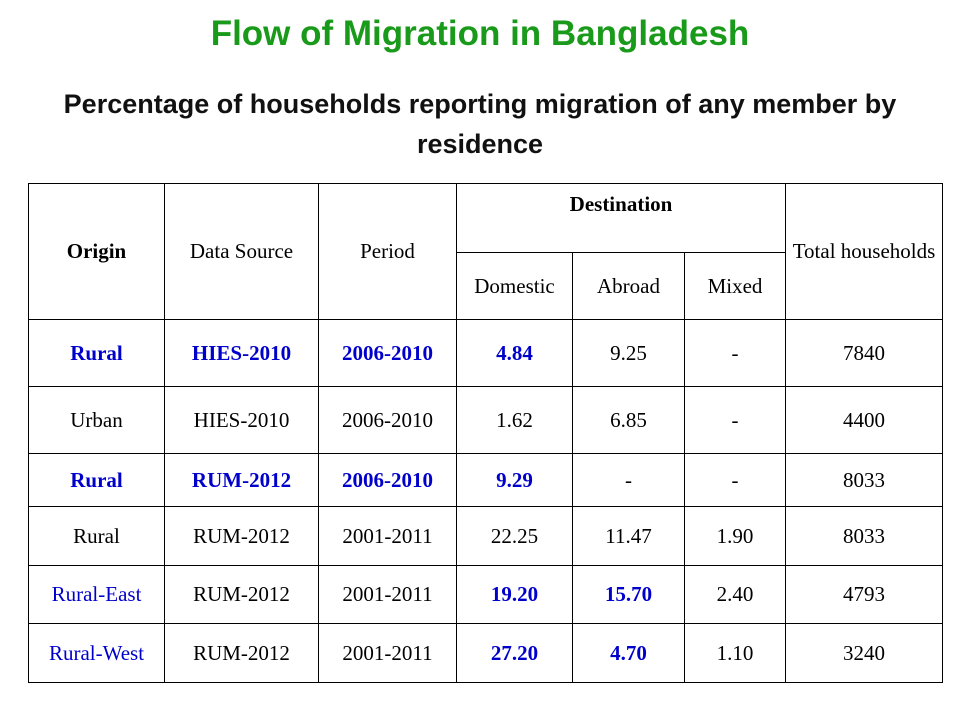 Image resolution: width=960 pixels, height=720 pixels. I want to click on header-period: Period, so click(387, 251).